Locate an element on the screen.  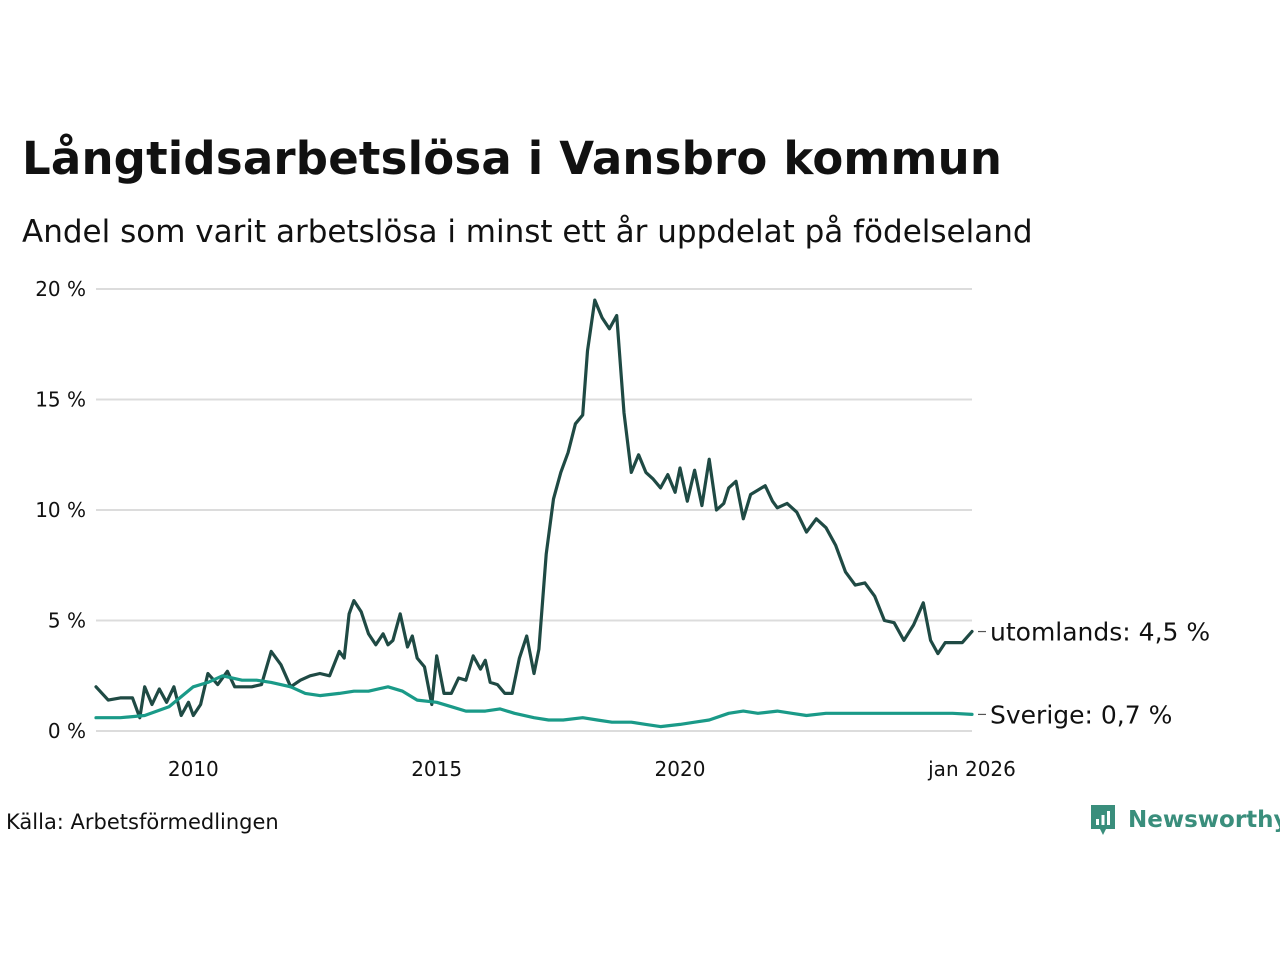
chart-title: Långtidsarbetslösa i Vansbro kommun is located at coordinates (512, 158).